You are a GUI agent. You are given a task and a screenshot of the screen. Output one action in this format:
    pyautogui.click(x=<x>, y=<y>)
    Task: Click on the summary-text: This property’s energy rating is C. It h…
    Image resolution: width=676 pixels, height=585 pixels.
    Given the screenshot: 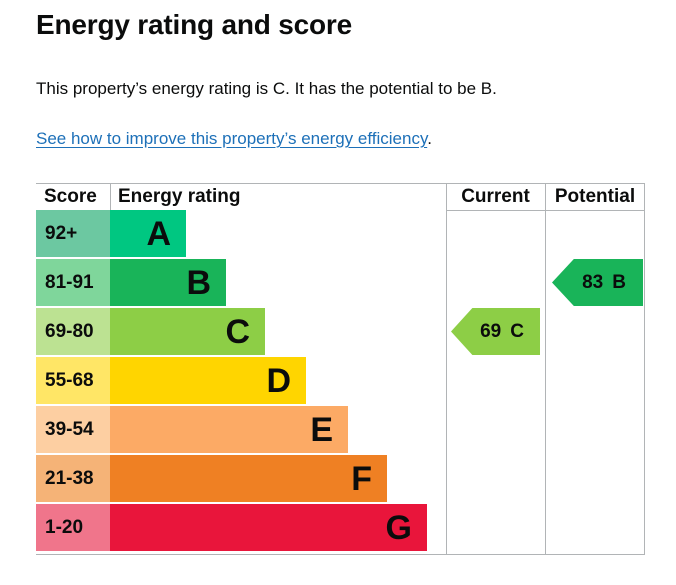 What is the action you would take?
    pyautogui.click(x=266, y=88)
    